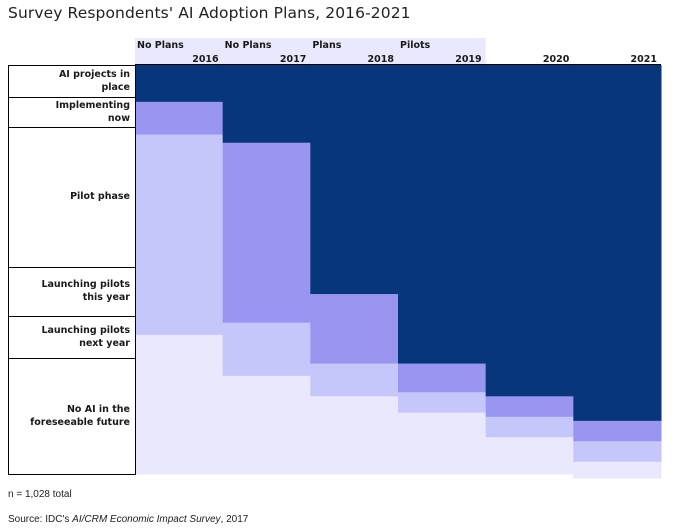  I want to click on segment-implementing-now-2016, so click(179, 118).